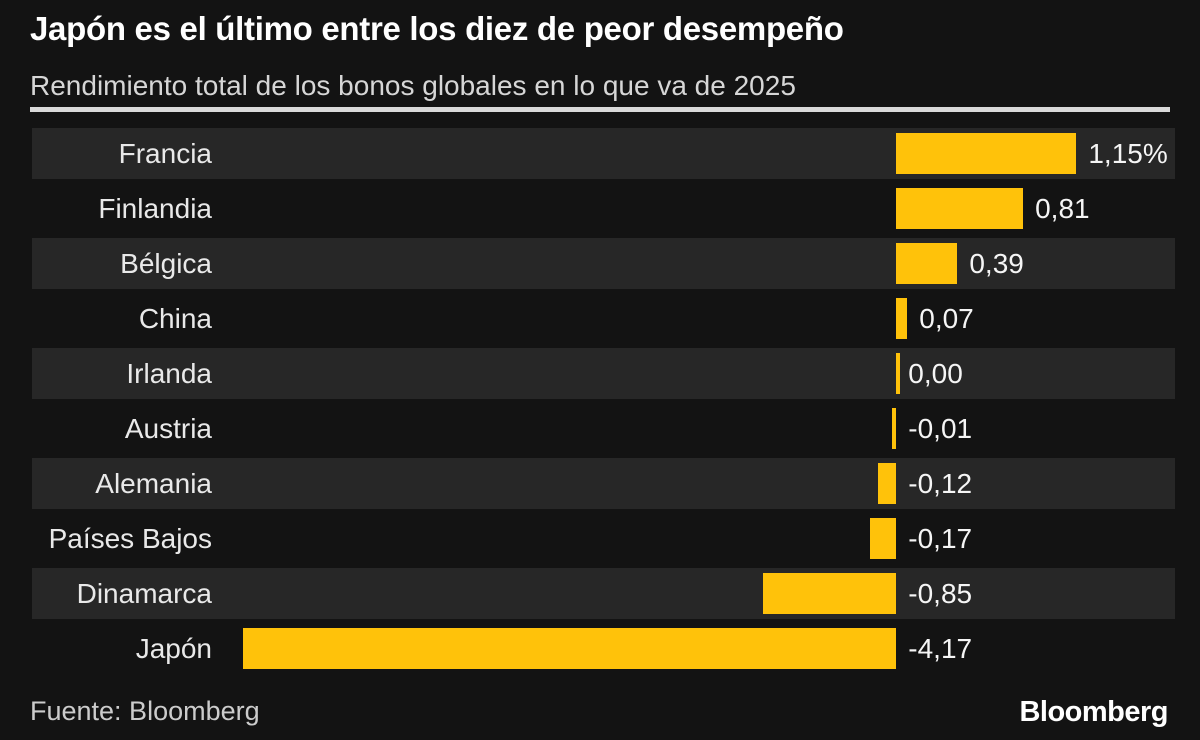  I want to click on chart-row: Bélgica 0,39, so click(603, 263).